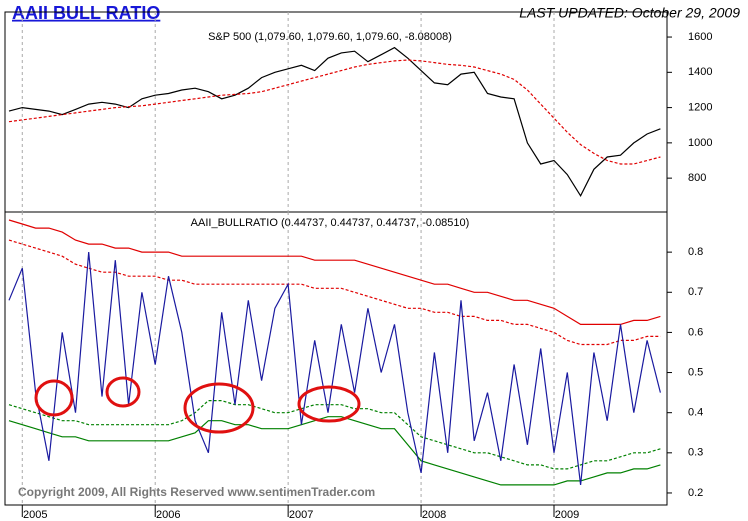 The width and height of the screenshot is (748, 521). I want to click on x-tick-label: 2009, so click(567, 515).